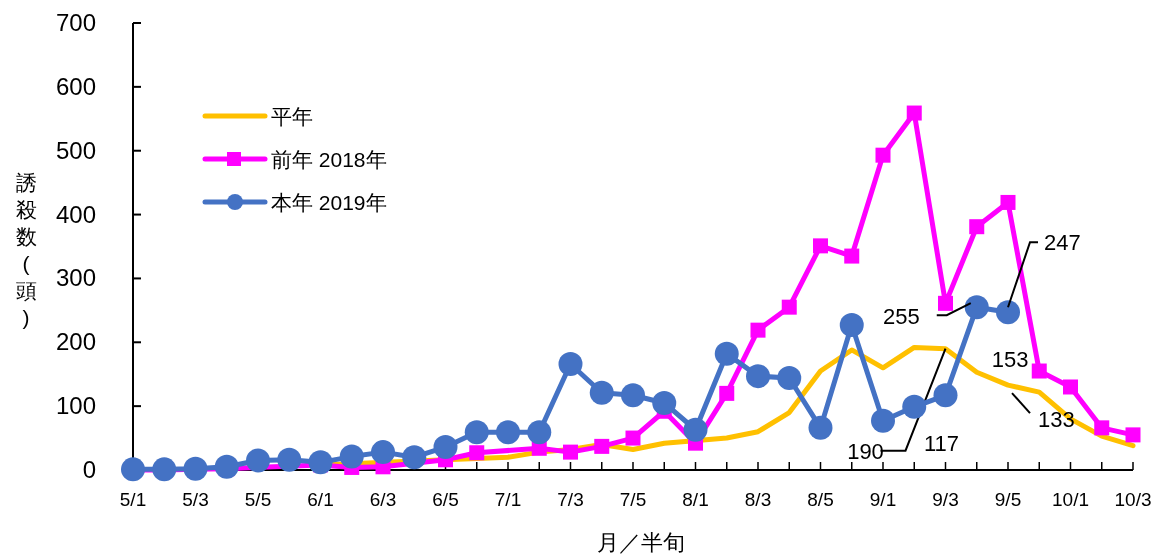 The height and width of the screenshot is (556, 1166). What do you see at coordinates (75, 22) in the screenshot?
I see `y-tick-label: 700` at bounding box center [75, 22].